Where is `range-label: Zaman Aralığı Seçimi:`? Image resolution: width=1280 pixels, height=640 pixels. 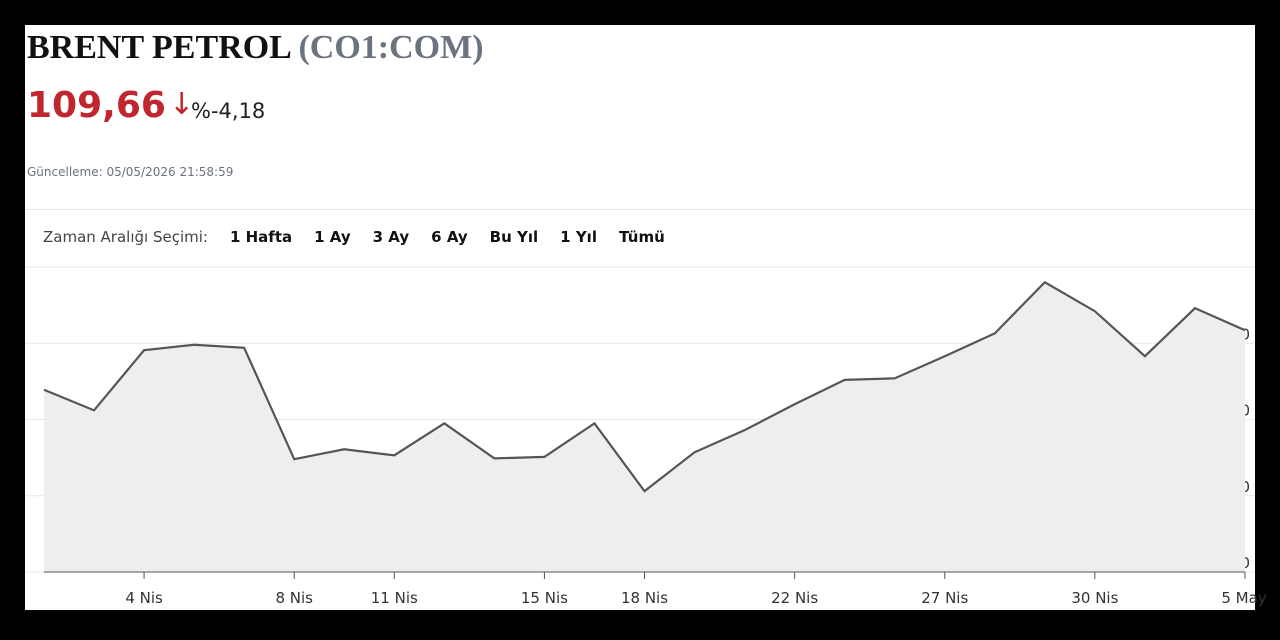
range-label: Zaman Aralığı Seçimi: is located at coordinates (125, 237).